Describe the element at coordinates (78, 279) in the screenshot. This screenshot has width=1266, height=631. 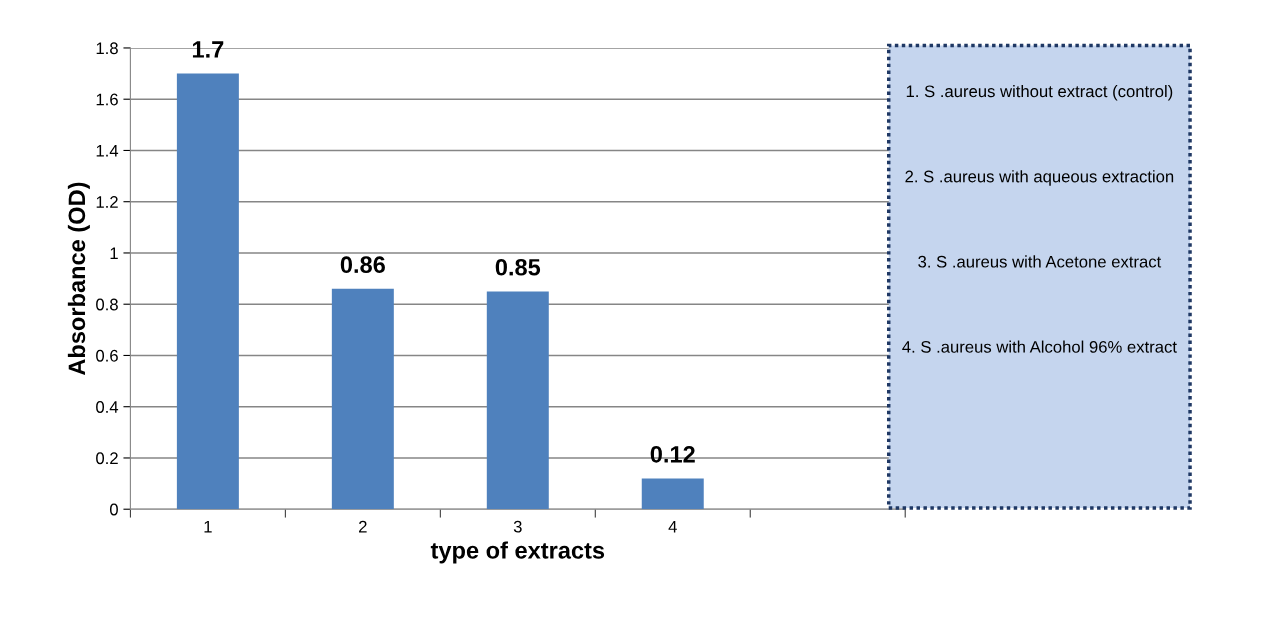
I see `y-axis-title: Absorbance (OD)` at that location.